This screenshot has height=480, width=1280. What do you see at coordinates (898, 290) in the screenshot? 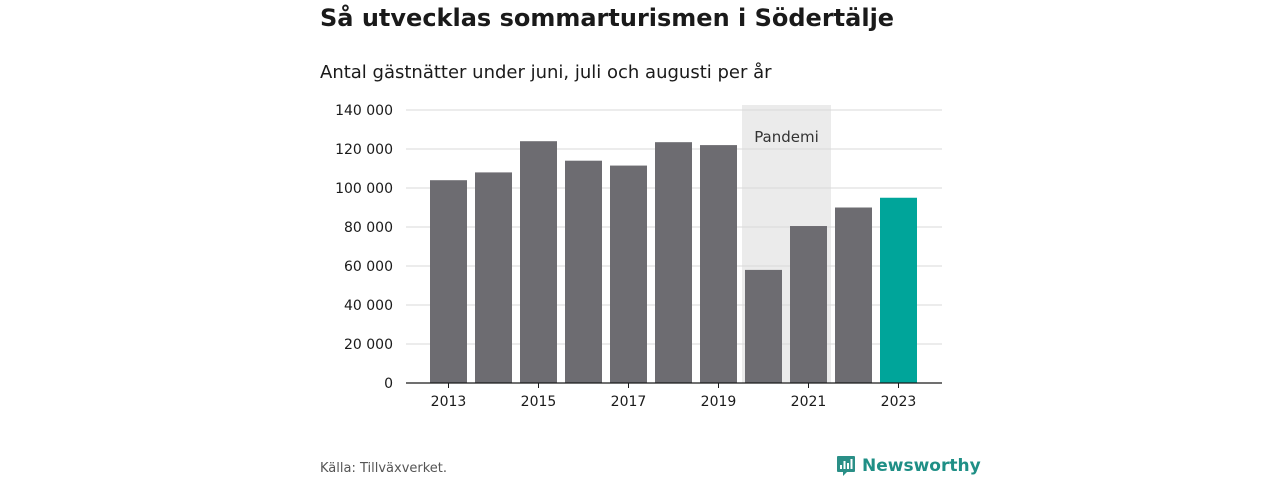
I see `bar-2023` at bounding box center [898, 290].